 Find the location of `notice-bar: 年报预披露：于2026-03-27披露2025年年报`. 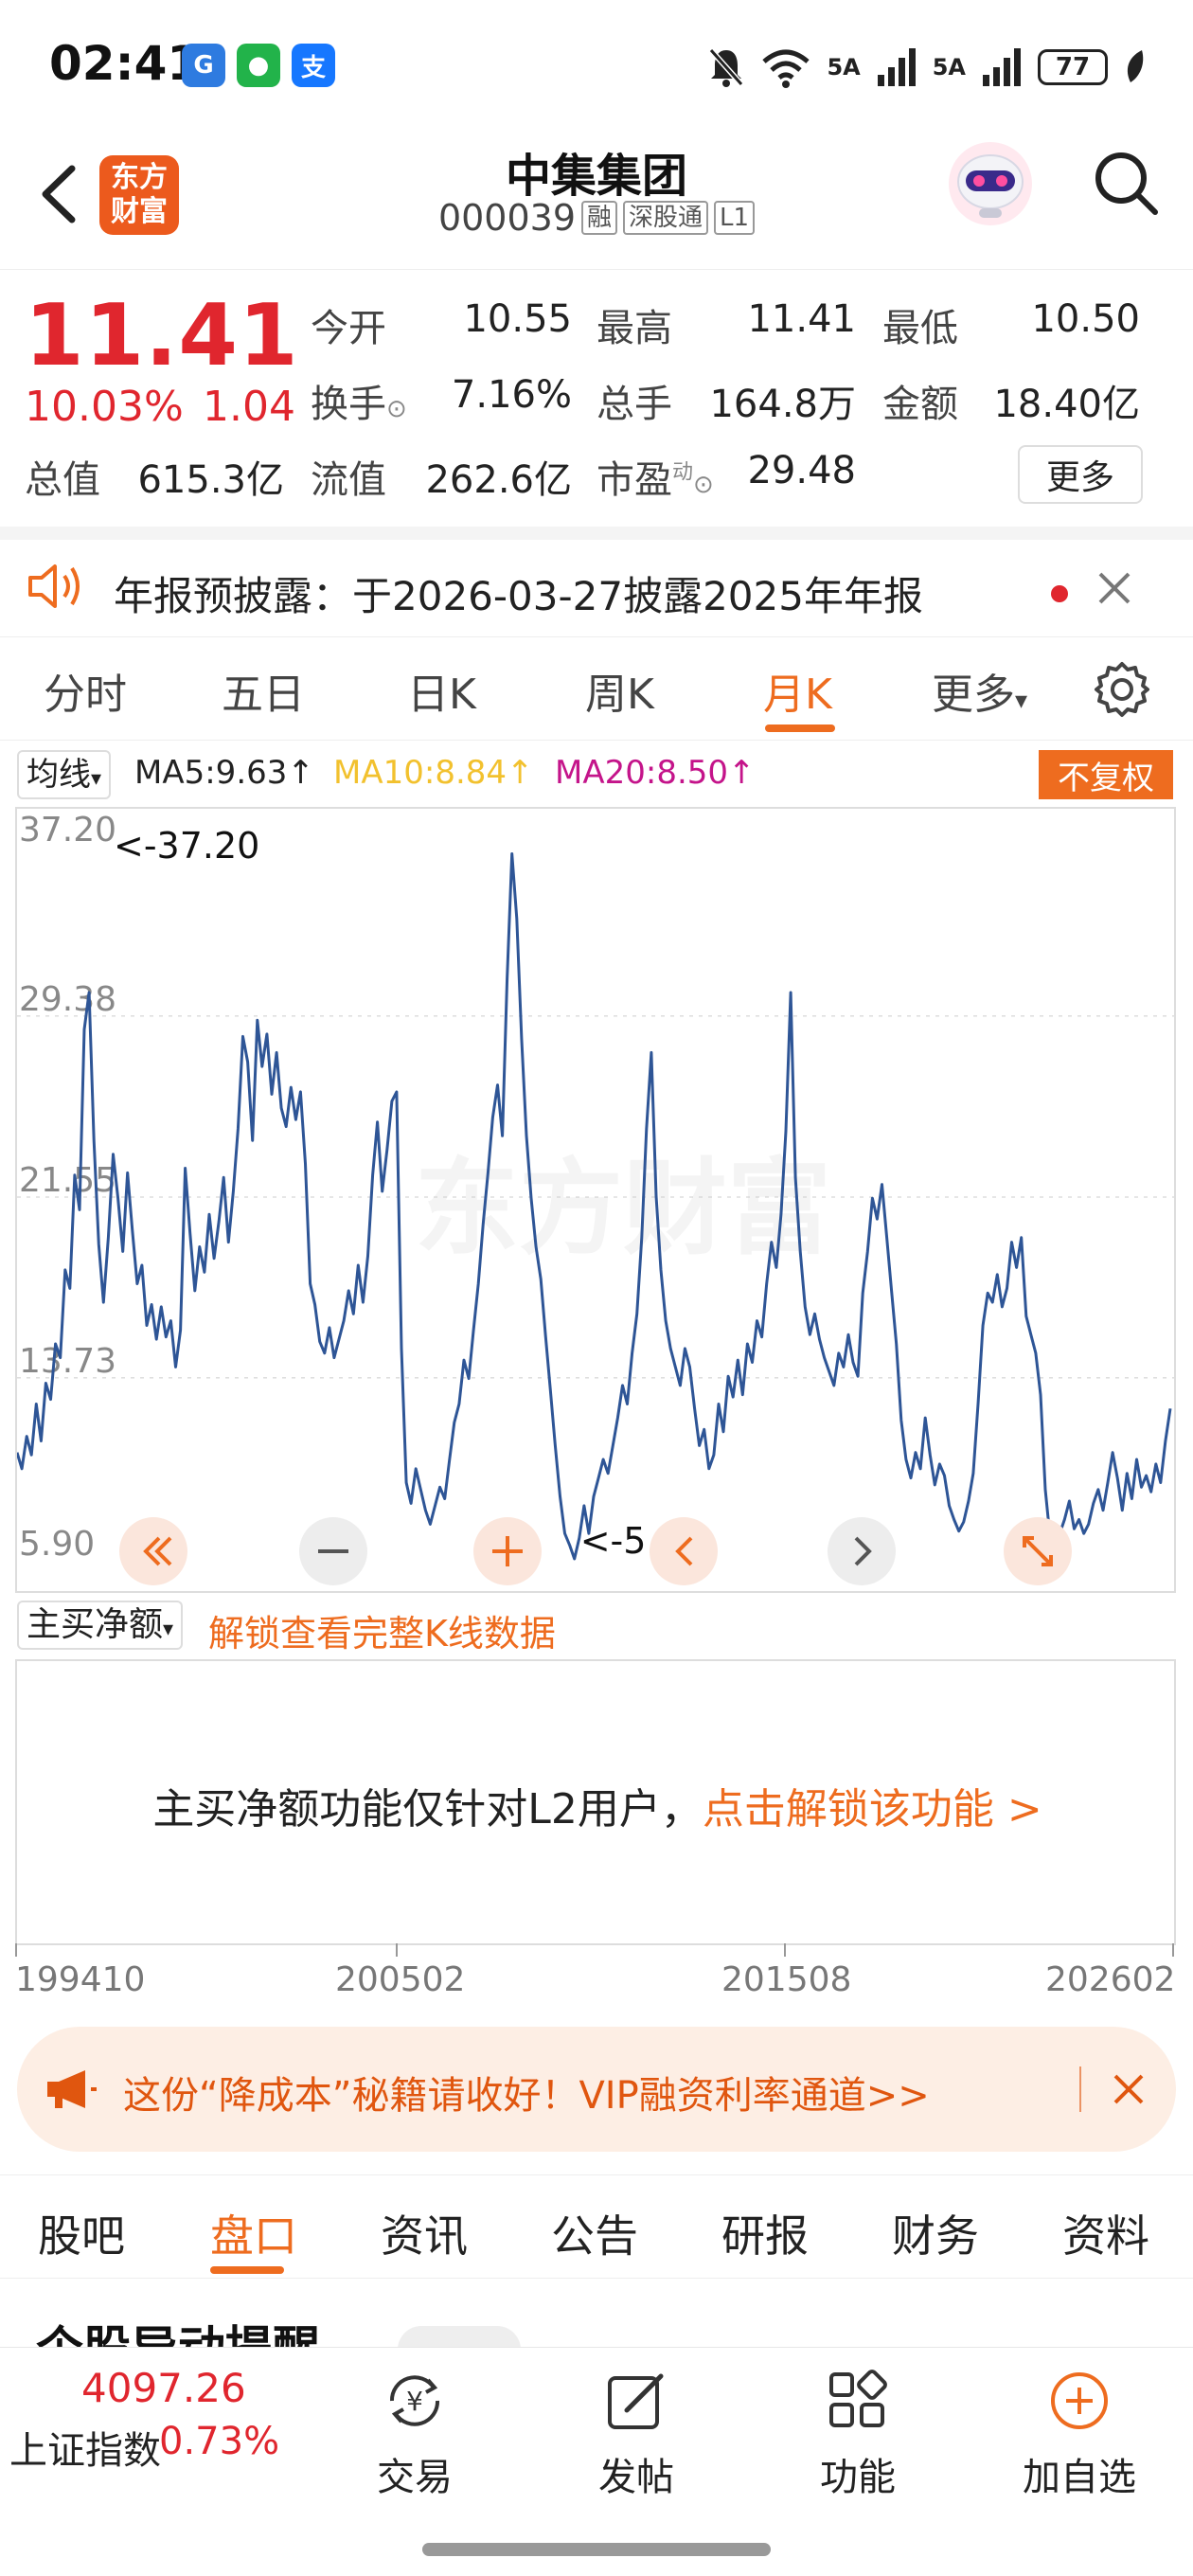

notice-bar: 年报预披露：于2026-03-27披露2025年年报 is located at coordinates (596, 581).